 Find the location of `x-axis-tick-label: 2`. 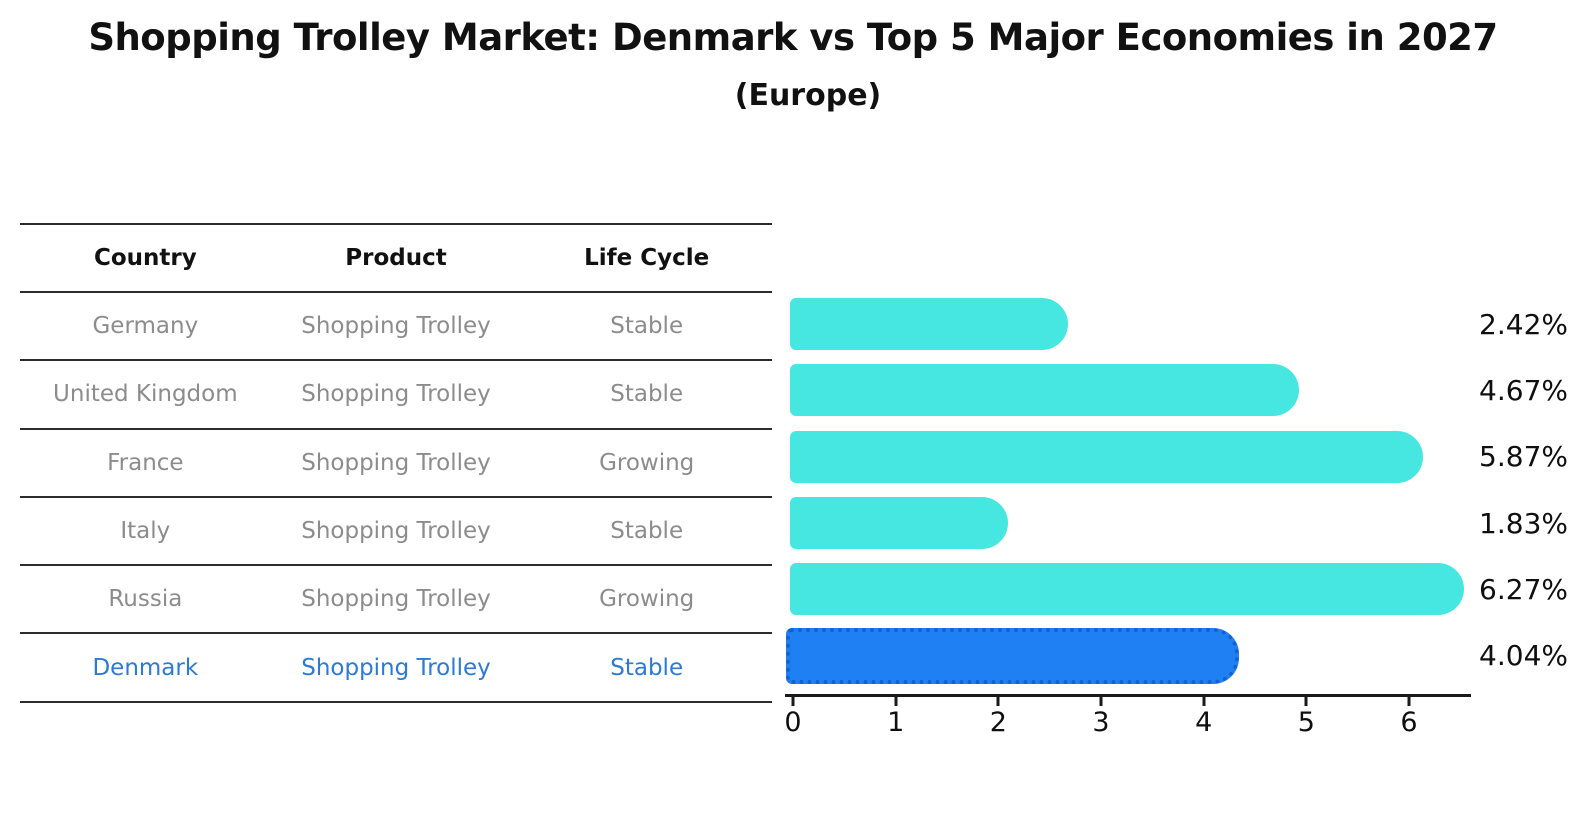

x-axis-tick-label: 2 is located at coordinates (998, 722).